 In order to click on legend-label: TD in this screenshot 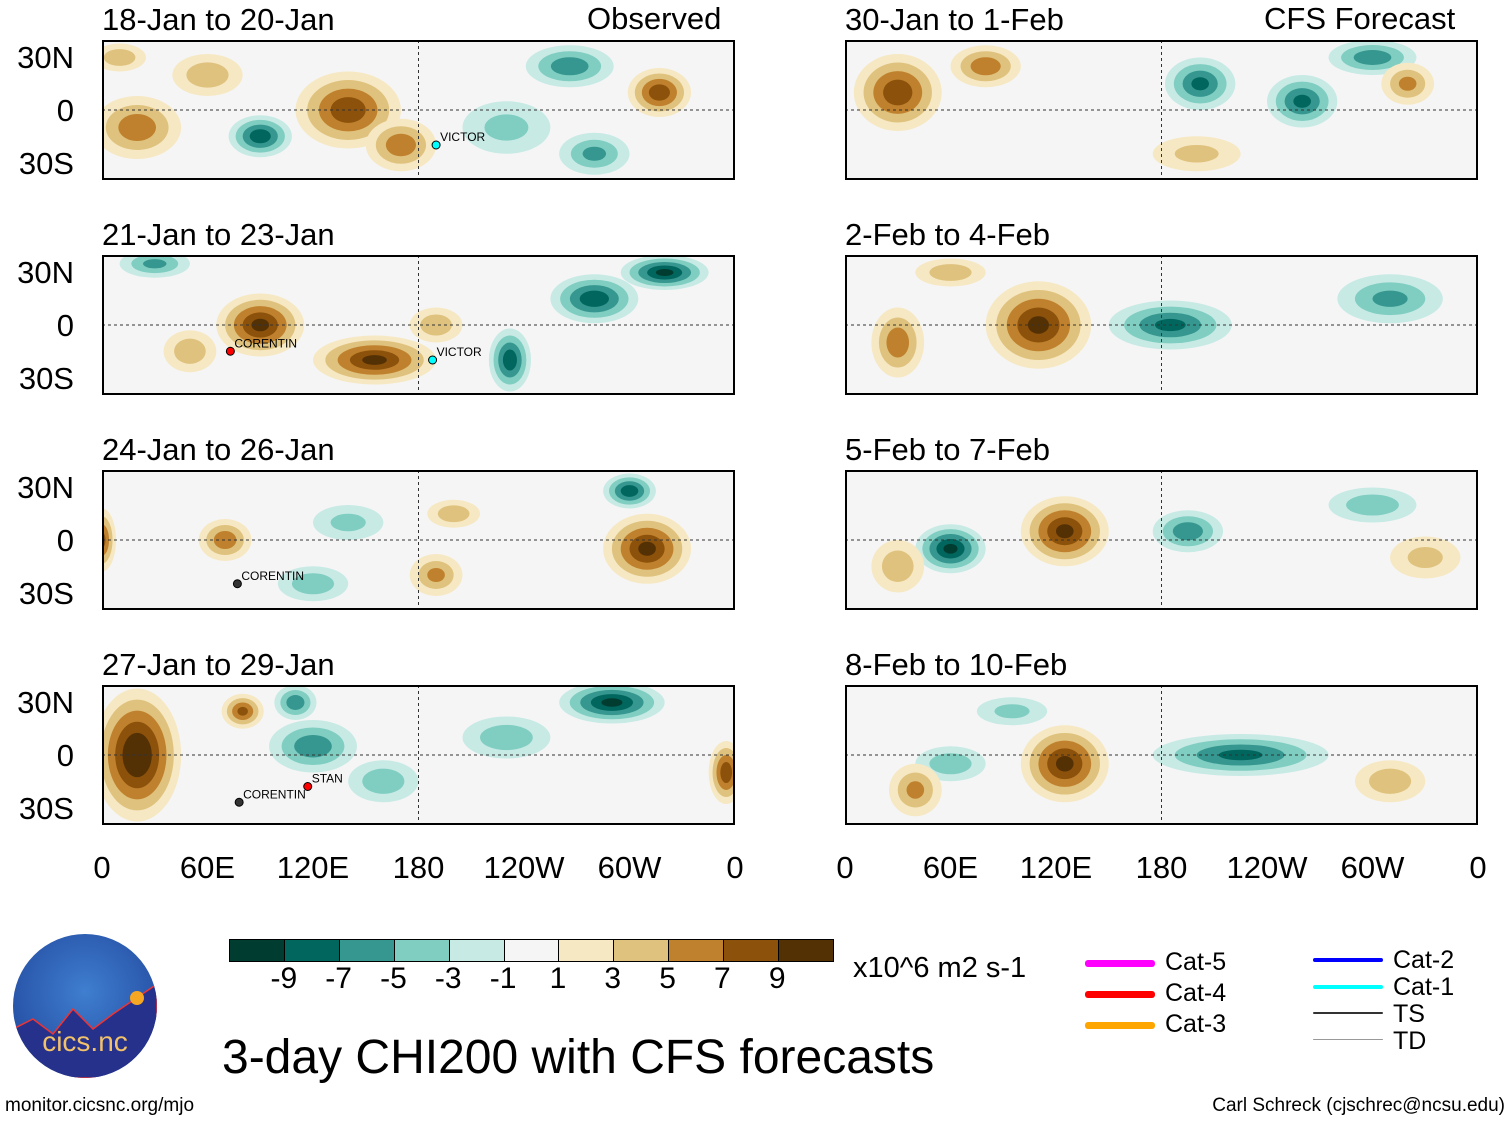, I will do `click(1410, 1041)`.